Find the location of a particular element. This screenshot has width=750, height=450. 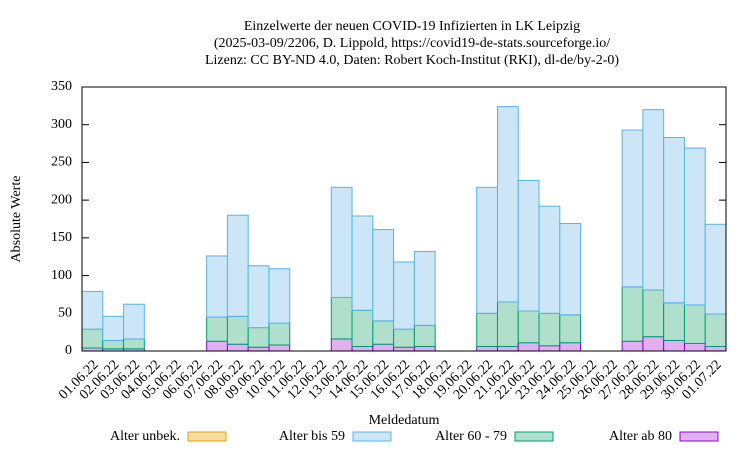

y-tick-label: 200 is located at coordinates (61, 199).